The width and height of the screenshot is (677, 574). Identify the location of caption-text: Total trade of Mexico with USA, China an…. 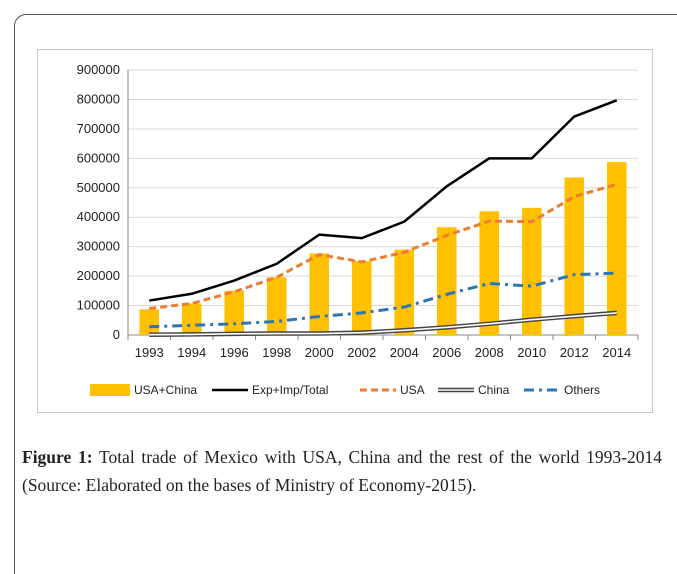
(342, 471).